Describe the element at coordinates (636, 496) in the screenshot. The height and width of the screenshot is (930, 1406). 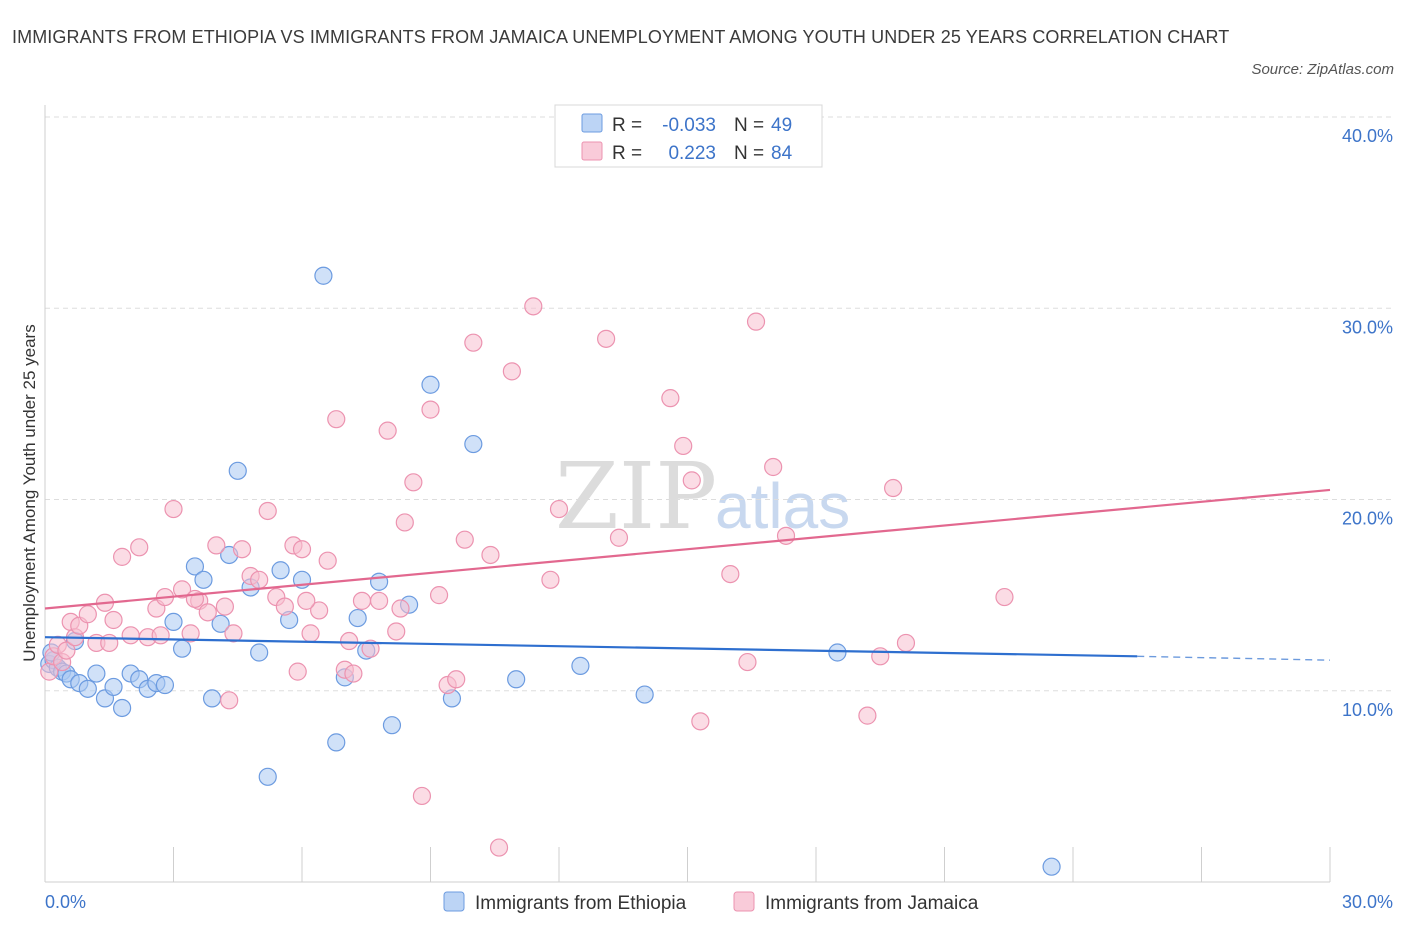
I see `watermark-zip: ZIP` at that location.